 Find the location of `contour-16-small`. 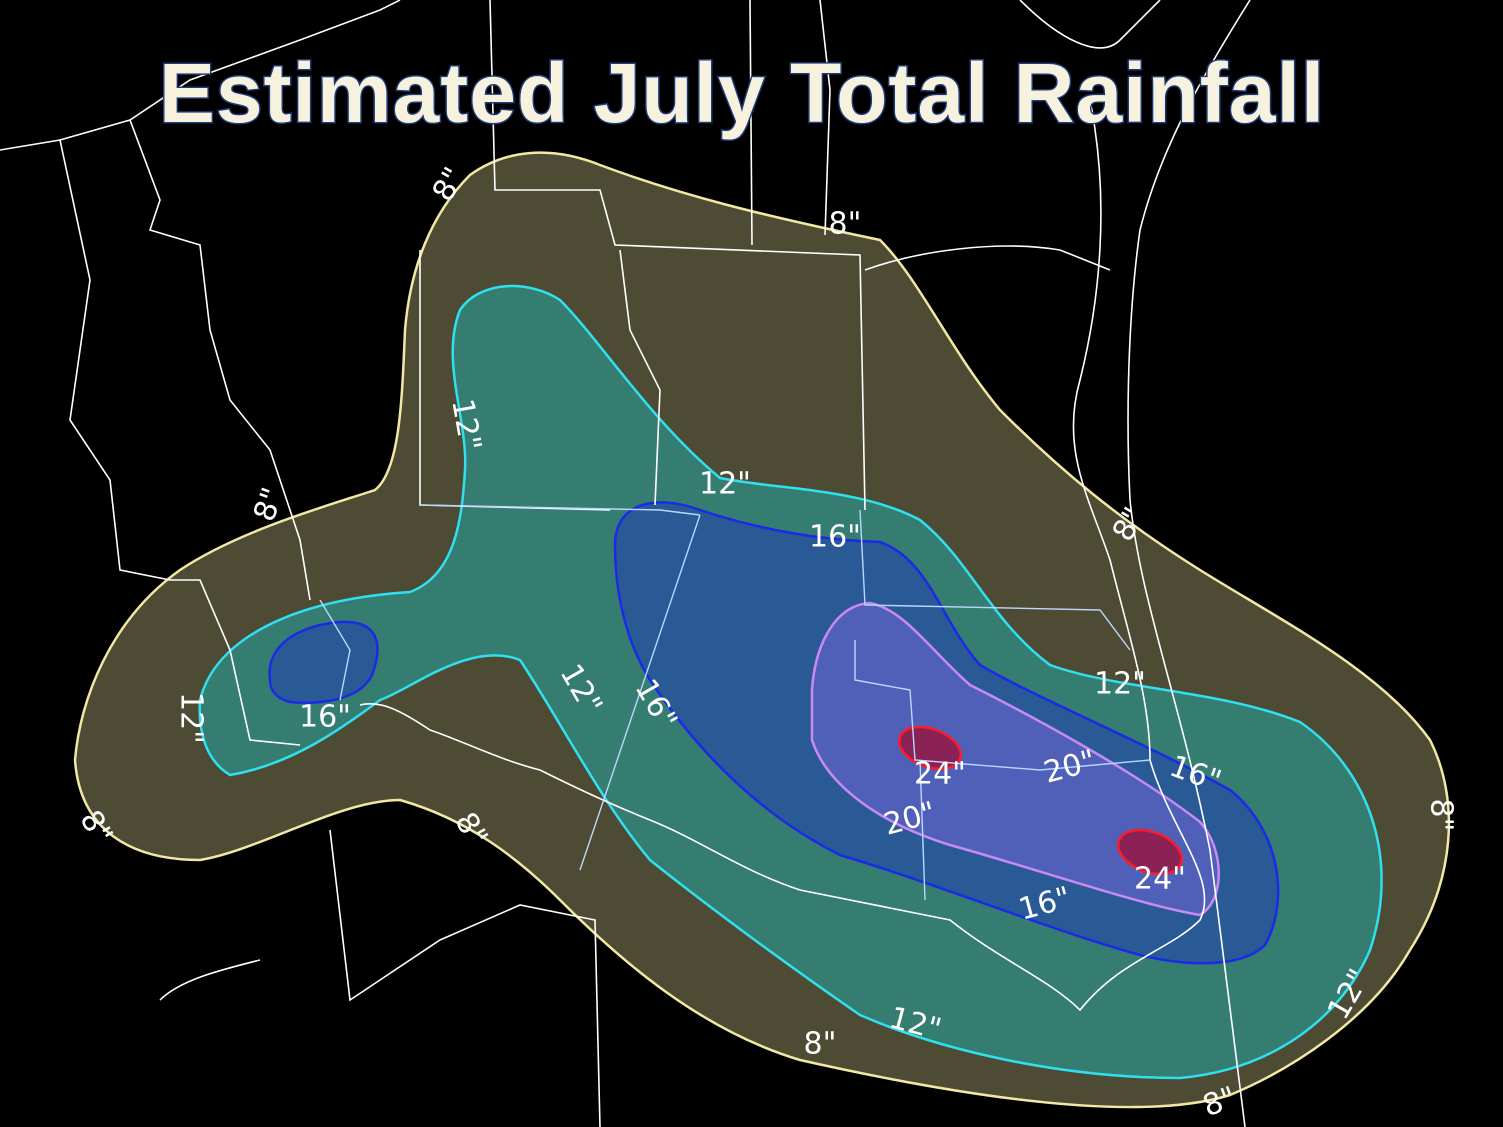

contour-16-small is located at coordinates (323, 662).